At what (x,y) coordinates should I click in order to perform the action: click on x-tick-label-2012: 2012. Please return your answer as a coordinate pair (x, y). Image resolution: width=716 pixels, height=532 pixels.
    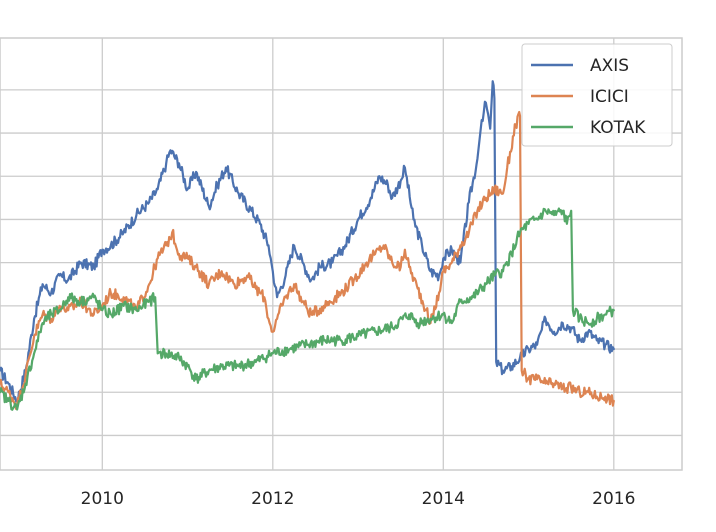
    Looking at the image, I should click on (272, 499).